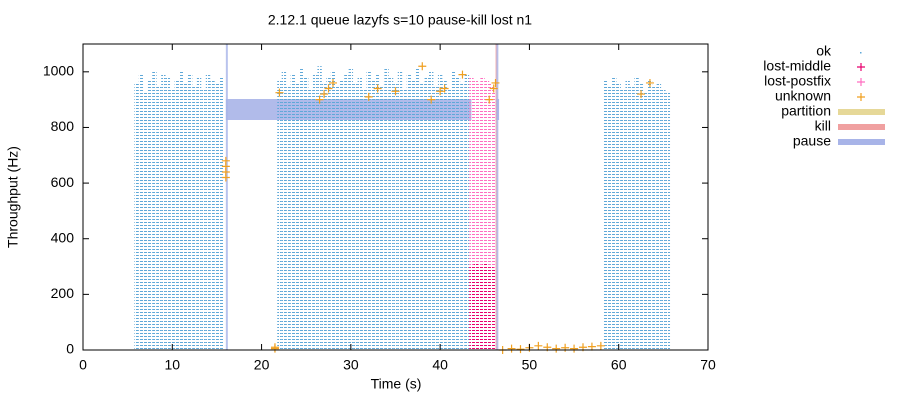  I want to click on x-tick-label: 40, so click(440, 365).